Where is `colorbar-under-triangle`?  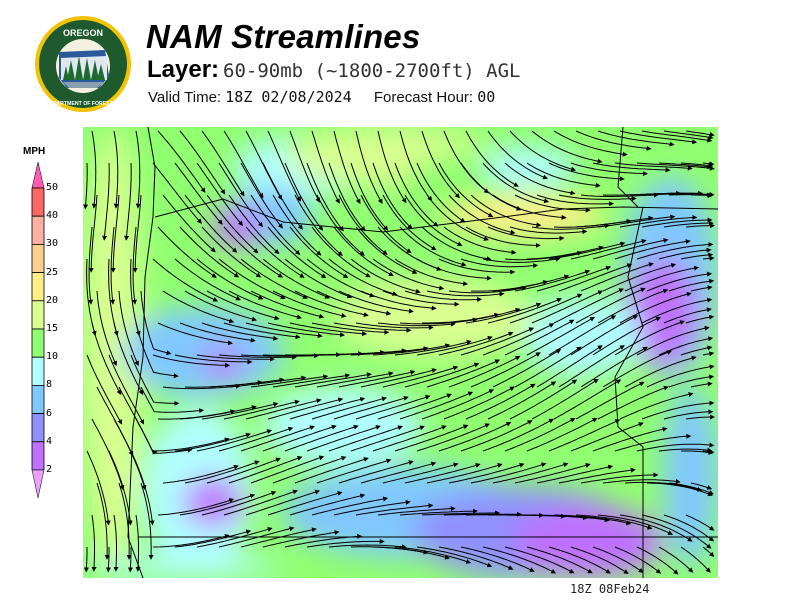
colorbar-under-triangle is located at coordinates (38, 484).